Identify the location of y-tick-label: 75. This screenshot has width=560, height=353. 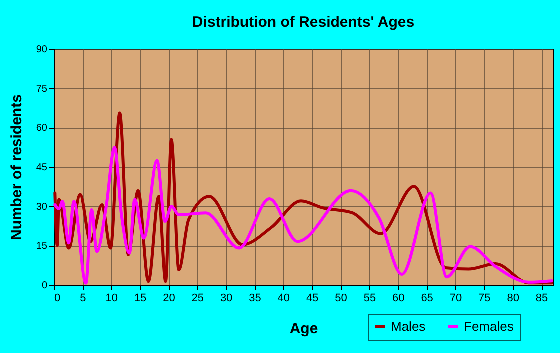
(42, 89).